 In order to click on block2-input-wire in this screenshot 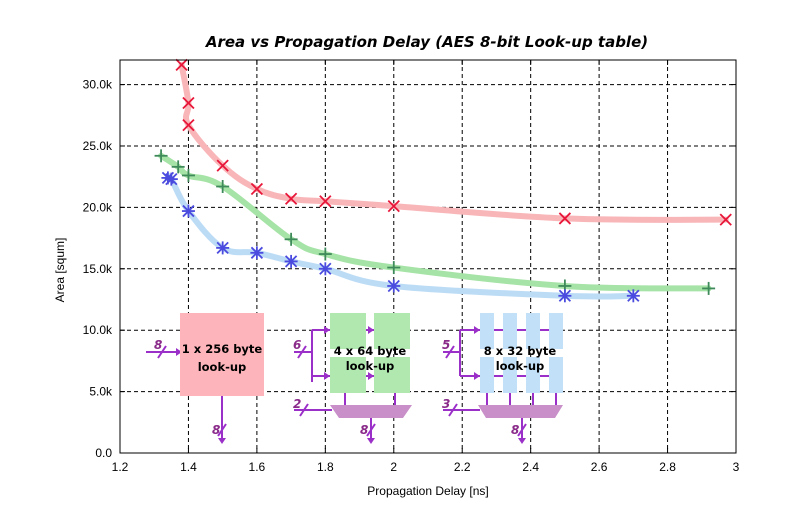, I will do `click(312, 353)`.